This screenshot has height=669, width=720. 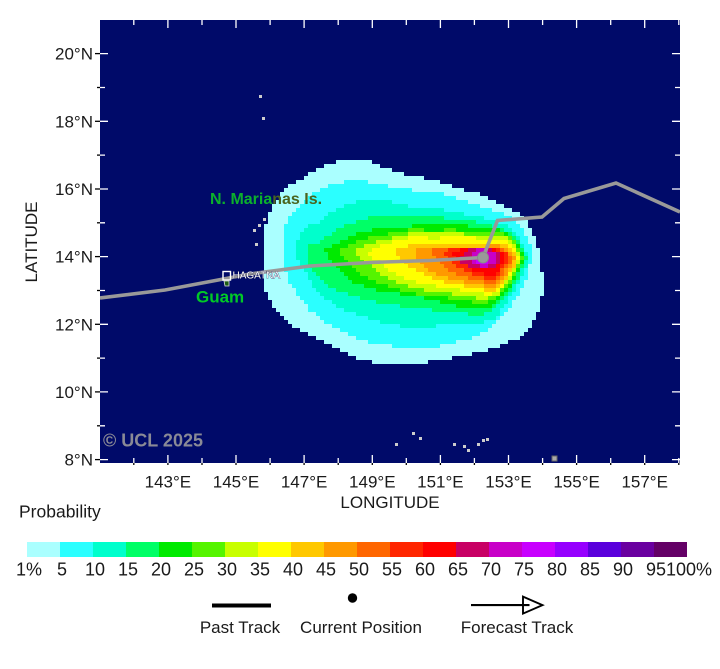 What do you see at coordinates (168, 482) in the screenshot?
I see `svg-text: 143°E` at bounding box center [168, 482].